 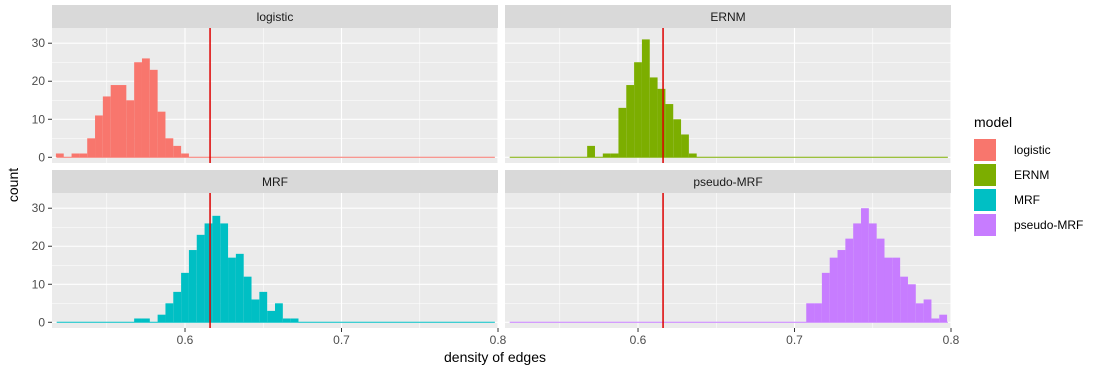 I want to click on strip-title: MRF, so click(x=275, y=182).